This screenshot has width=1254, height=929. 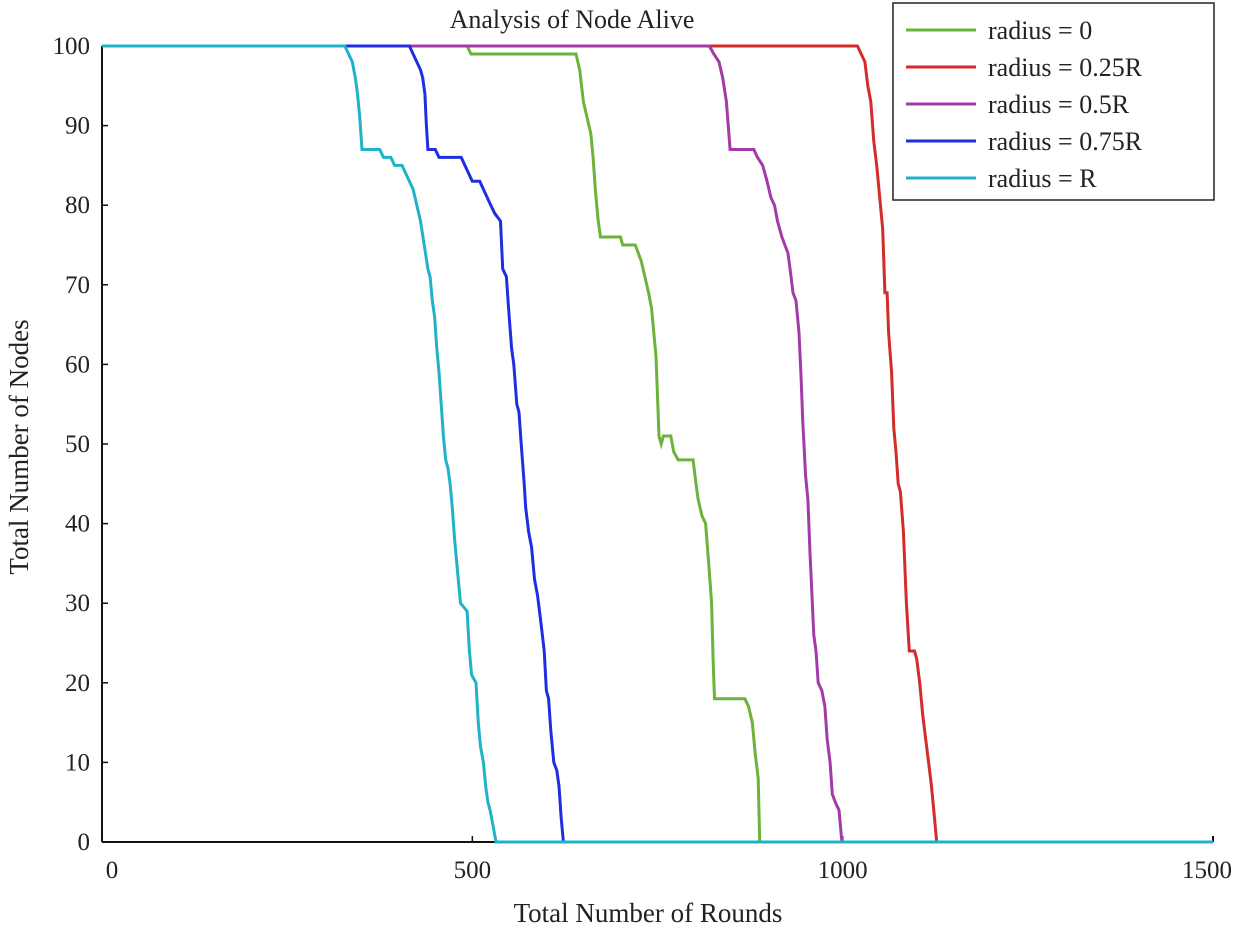 I want to click on legend-box, so click(x=1053, y=101).